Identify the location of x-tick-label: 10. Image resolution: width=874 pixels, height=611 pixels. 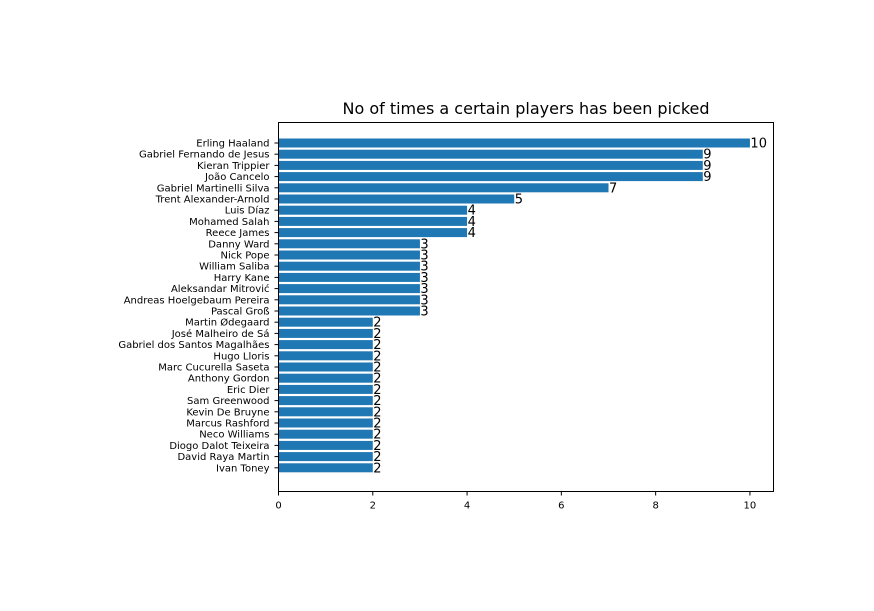
(750, 506).